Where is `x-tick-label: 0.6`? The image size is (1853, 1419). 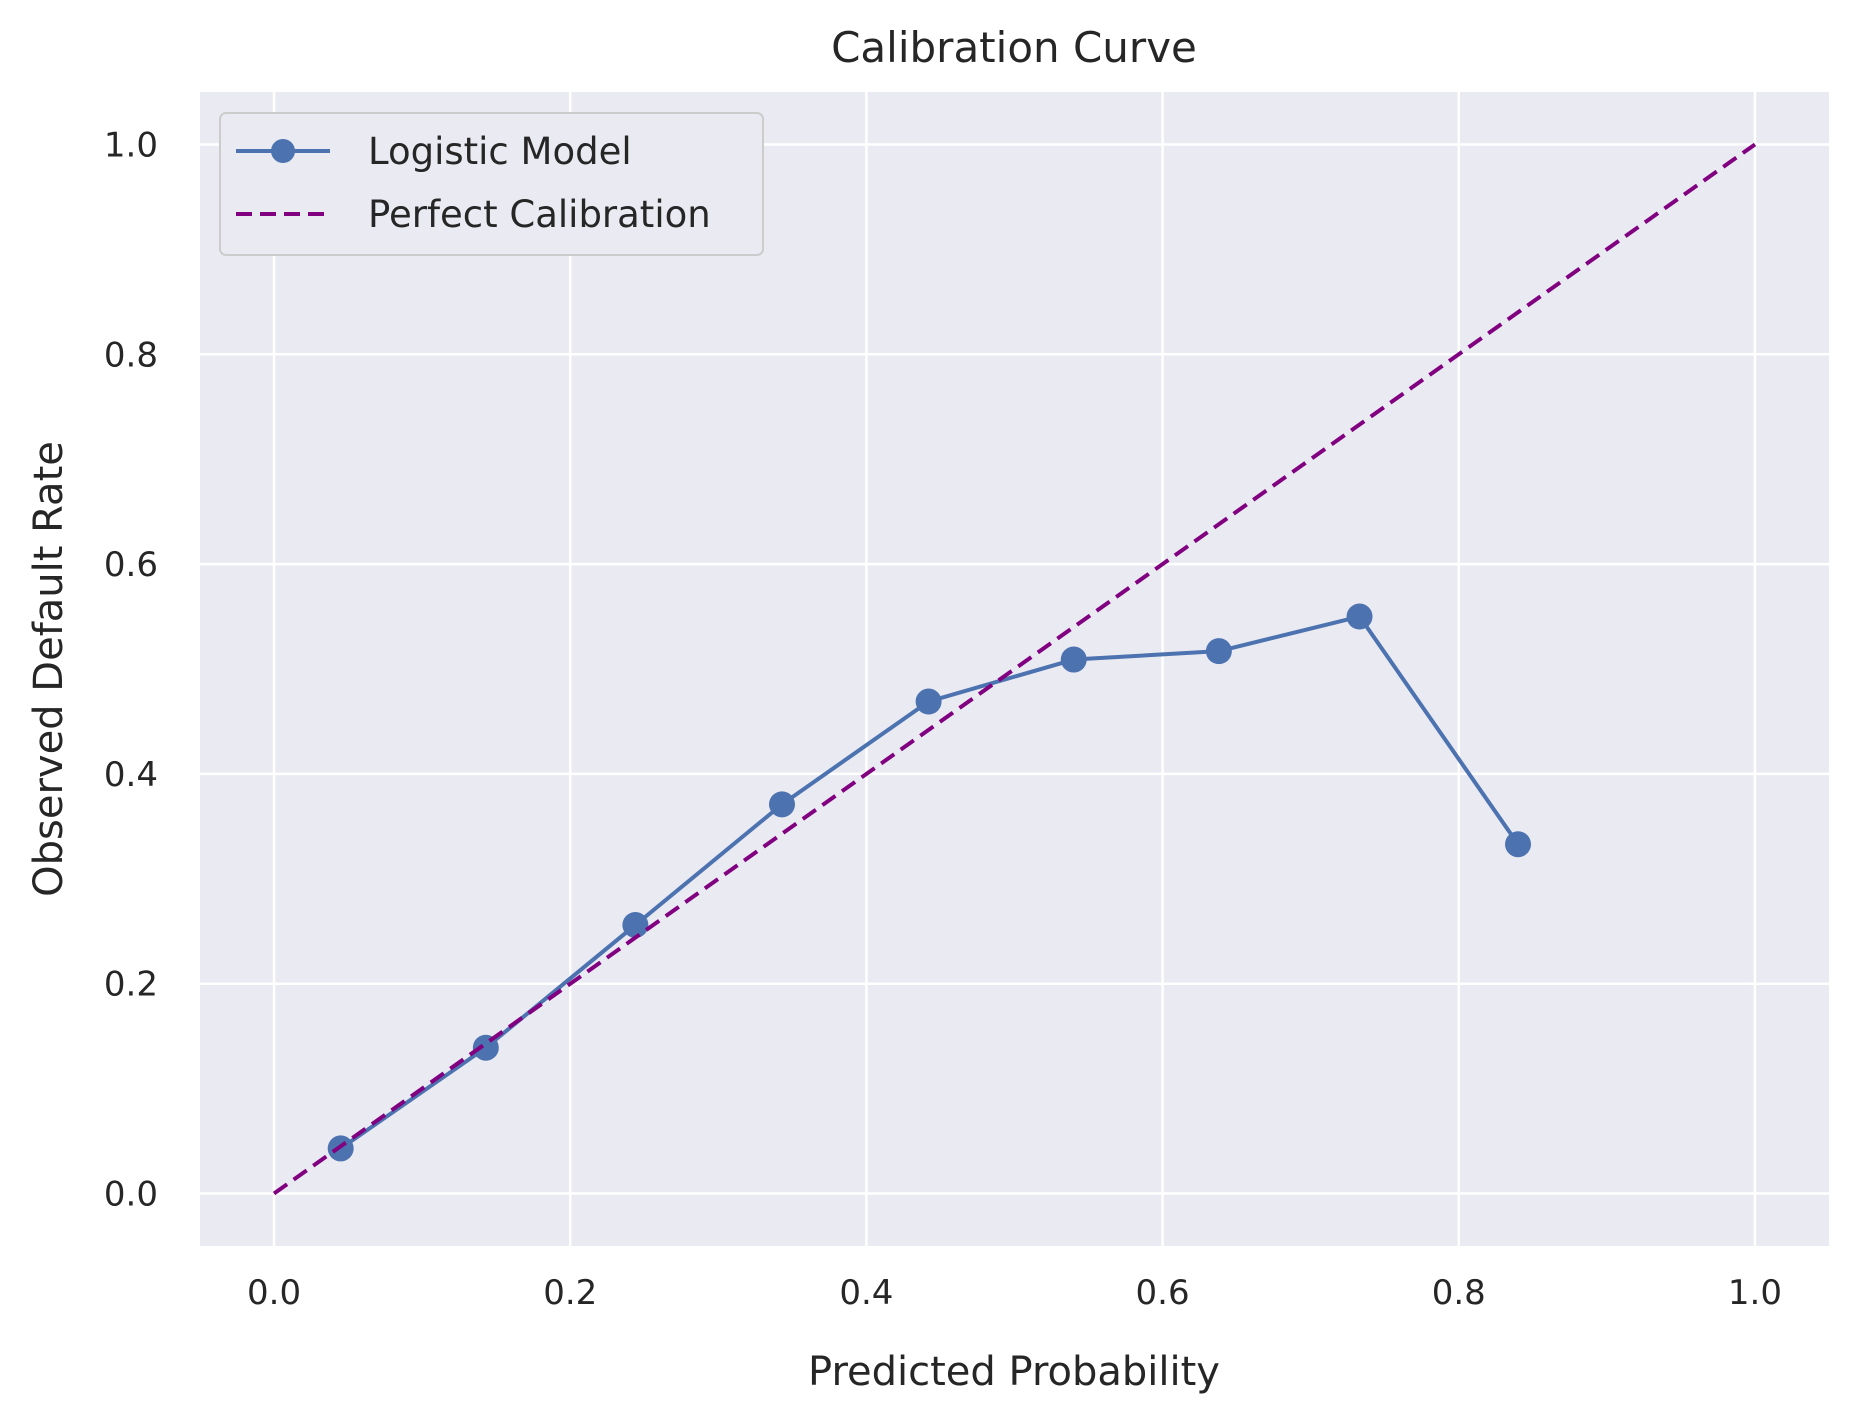 x-tick-label: 0.6 is located at coordinates (1163, 1293).